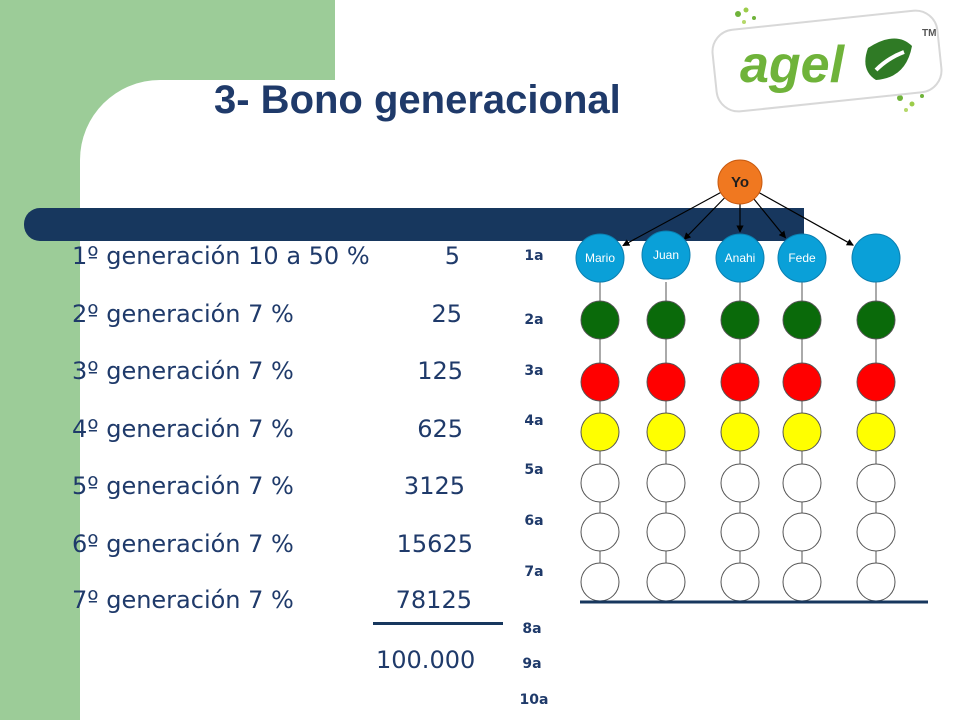 Image resolution: width=960 pixels, height=720 pixels. I want to click on page-title: 3- Bono generacional, so click(417, 100).